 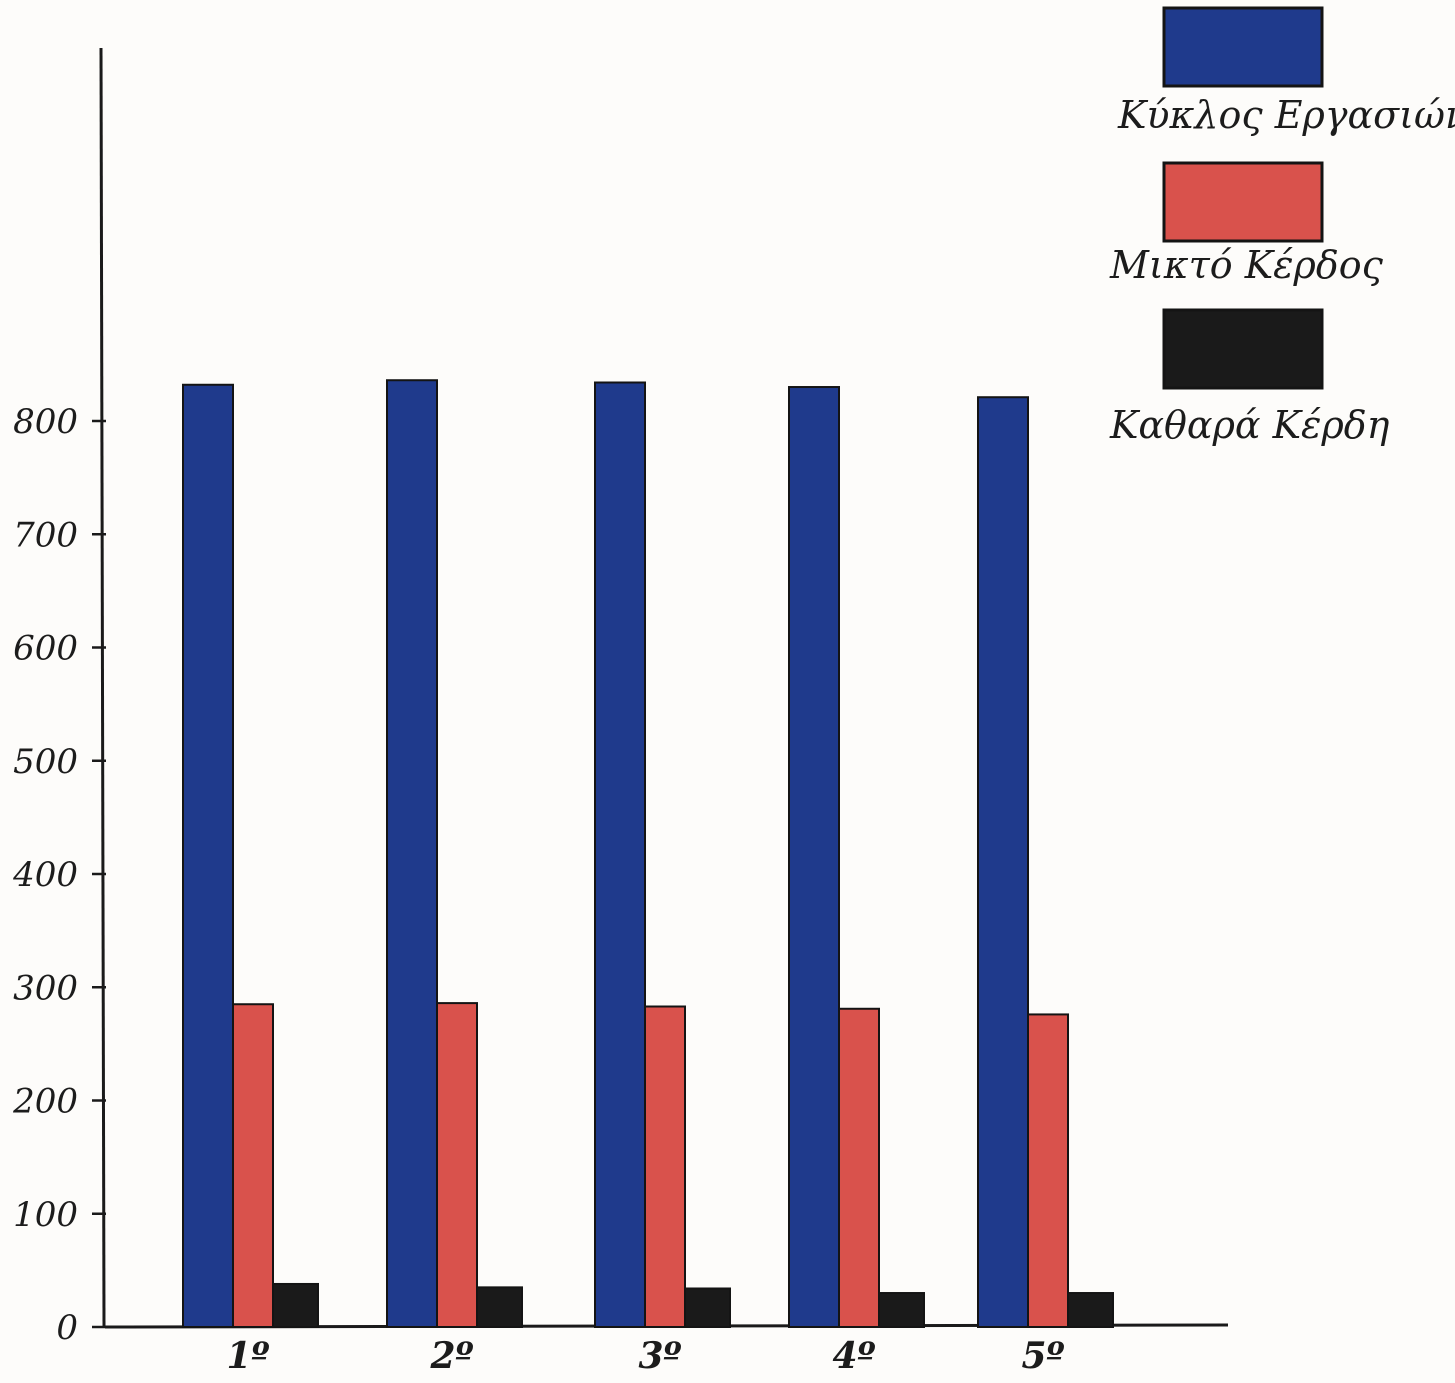 I want to click on y-tick-label: 800, so click(x=45, y=422).